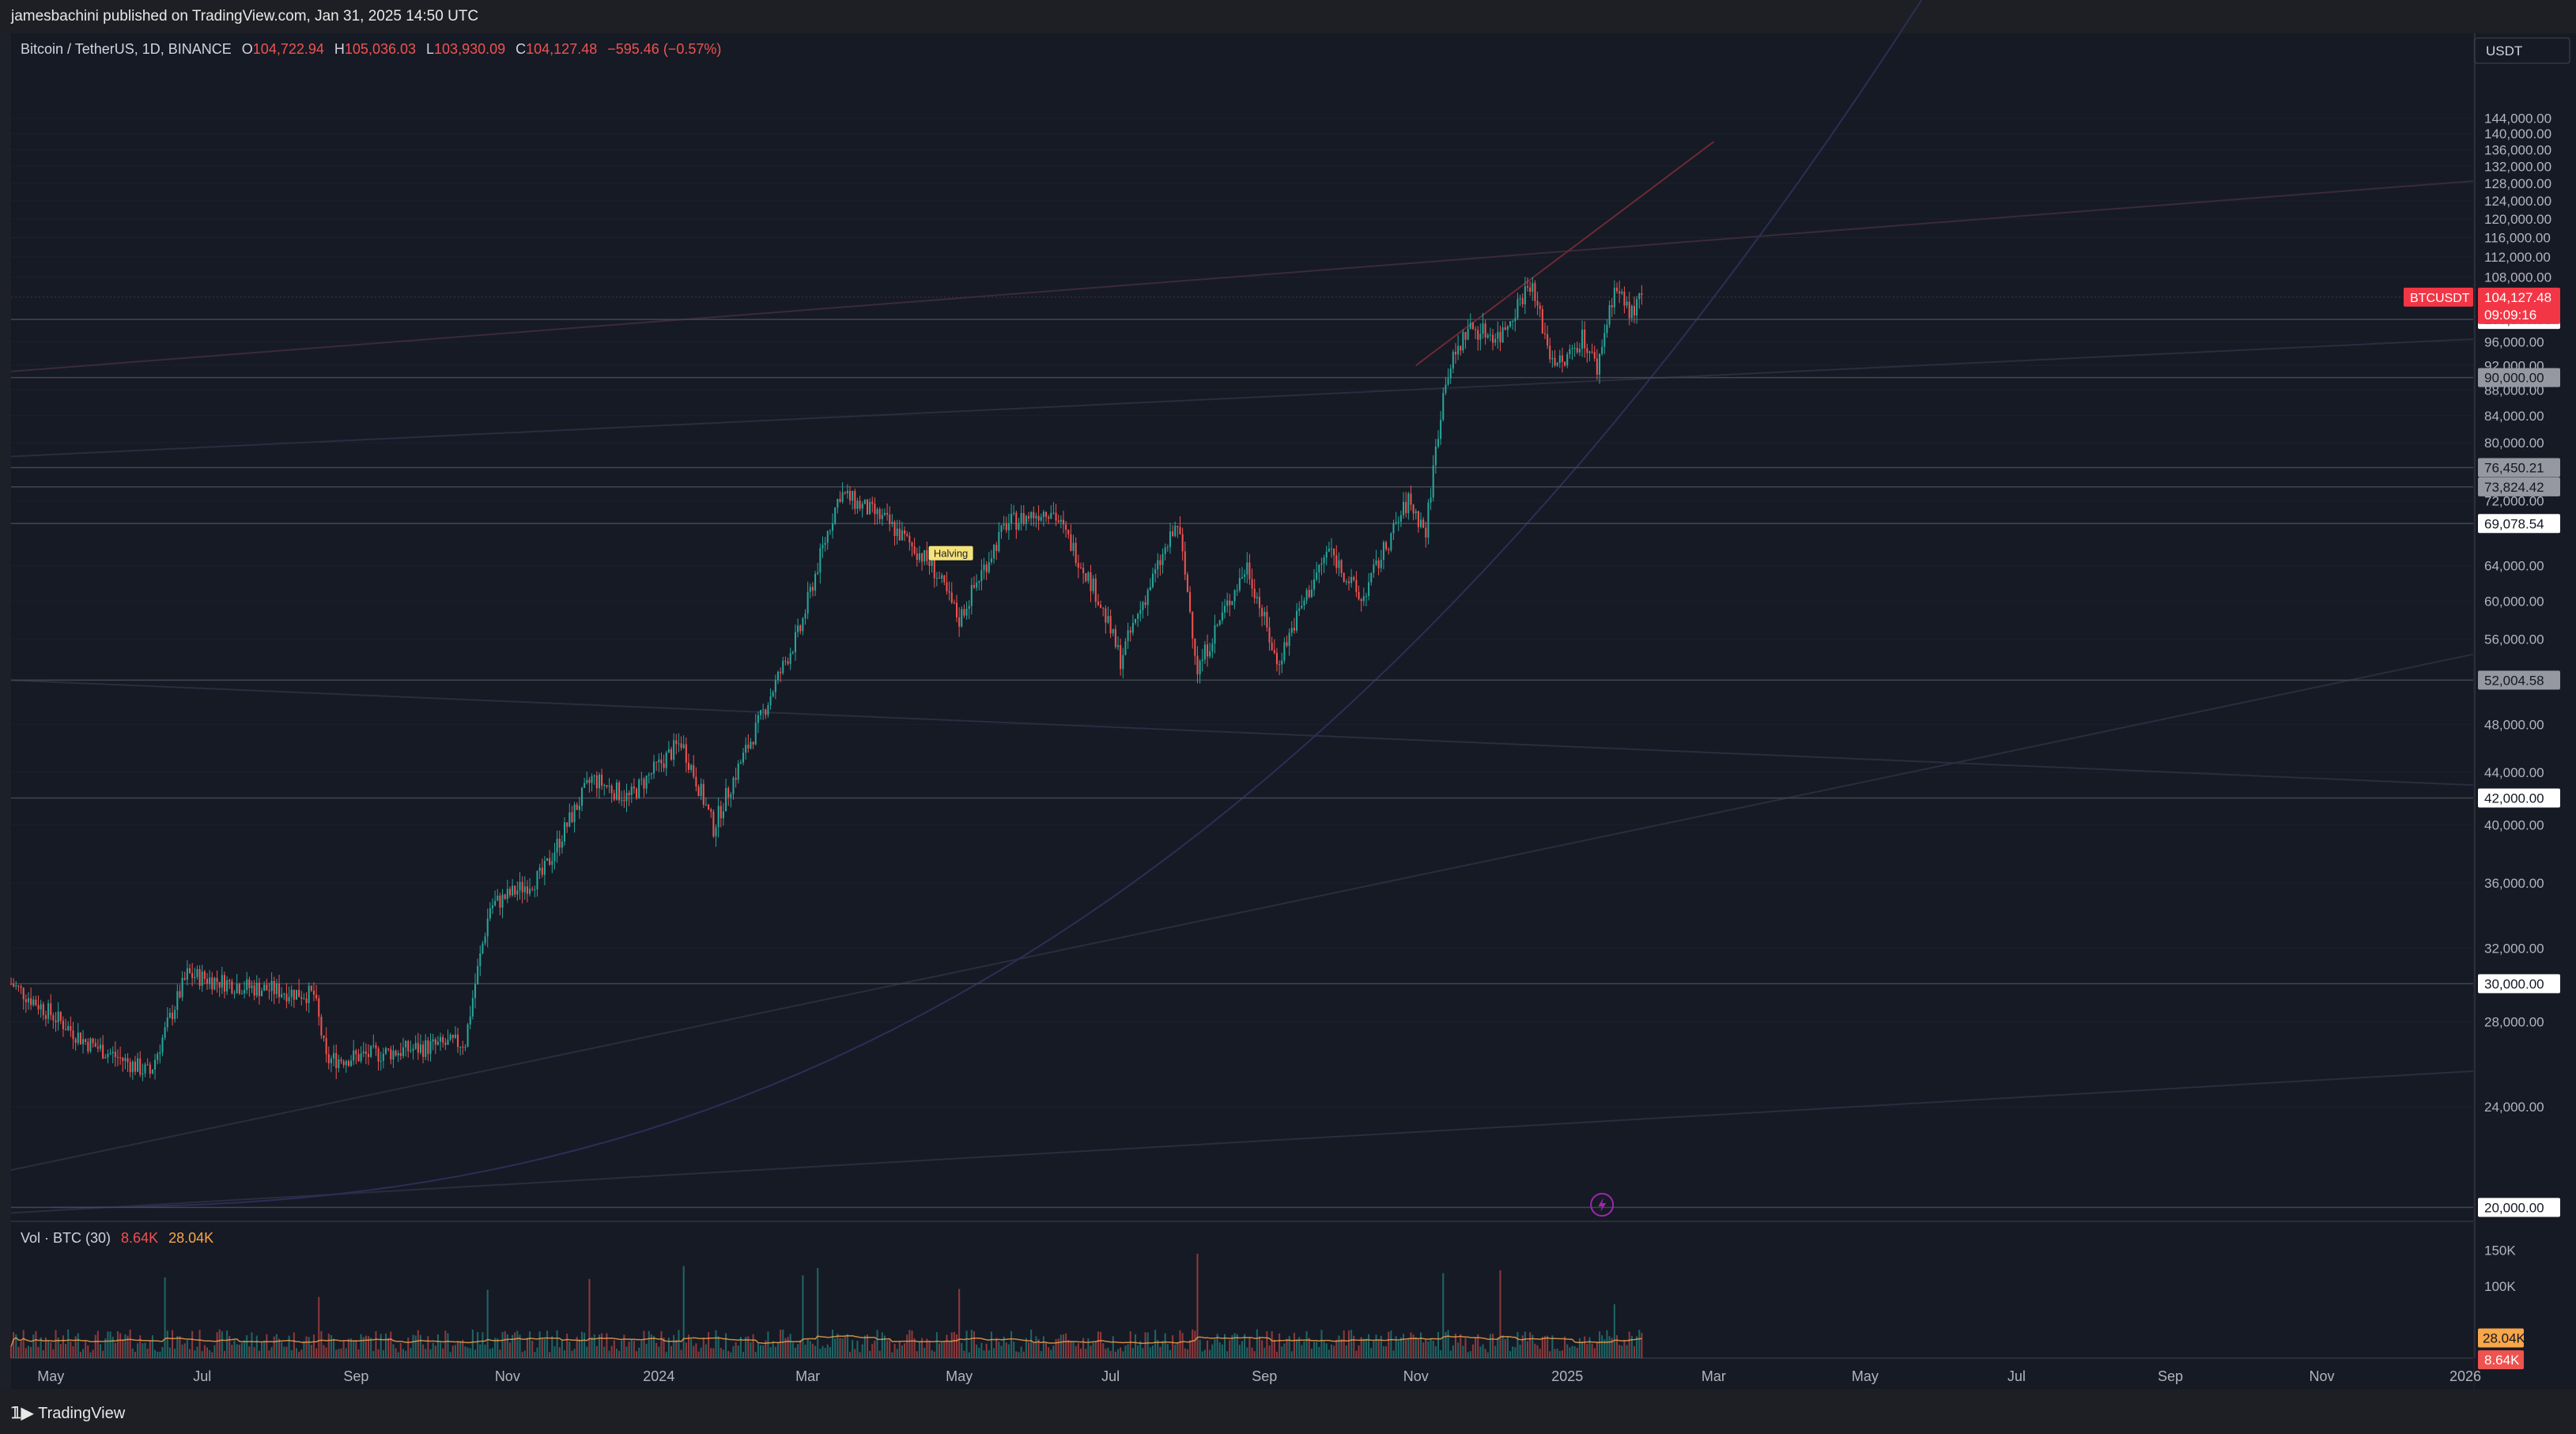  What do you see at coordinates (1288, 1411) in the screenshot?
I see `footer-bar` at bounding box center [1288, 1411].